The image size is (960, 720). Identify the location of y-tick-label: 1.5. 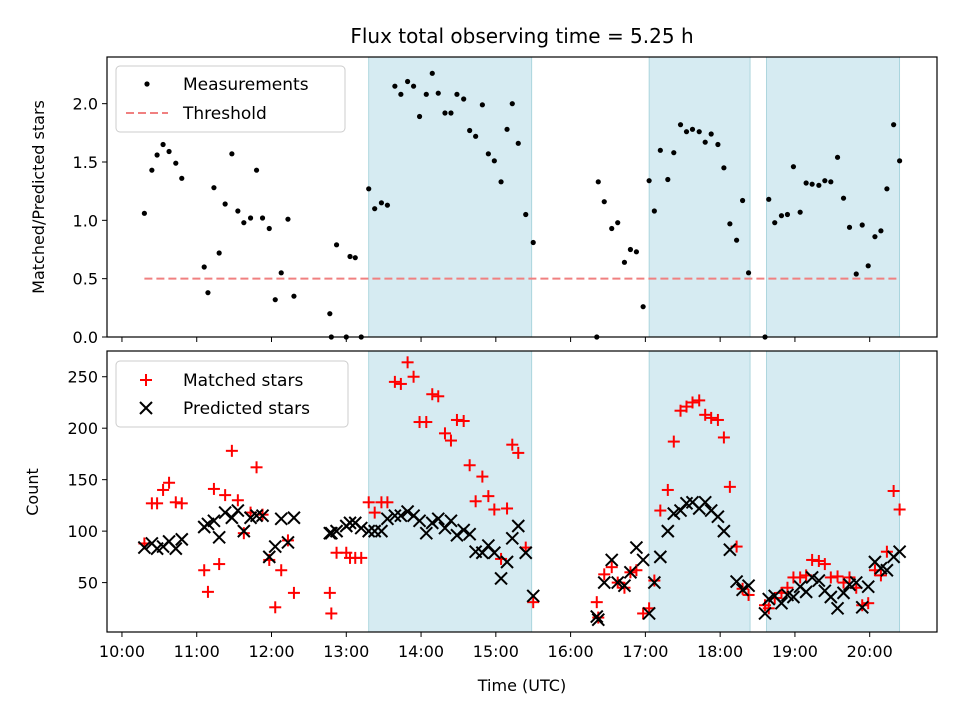
(85, 162).